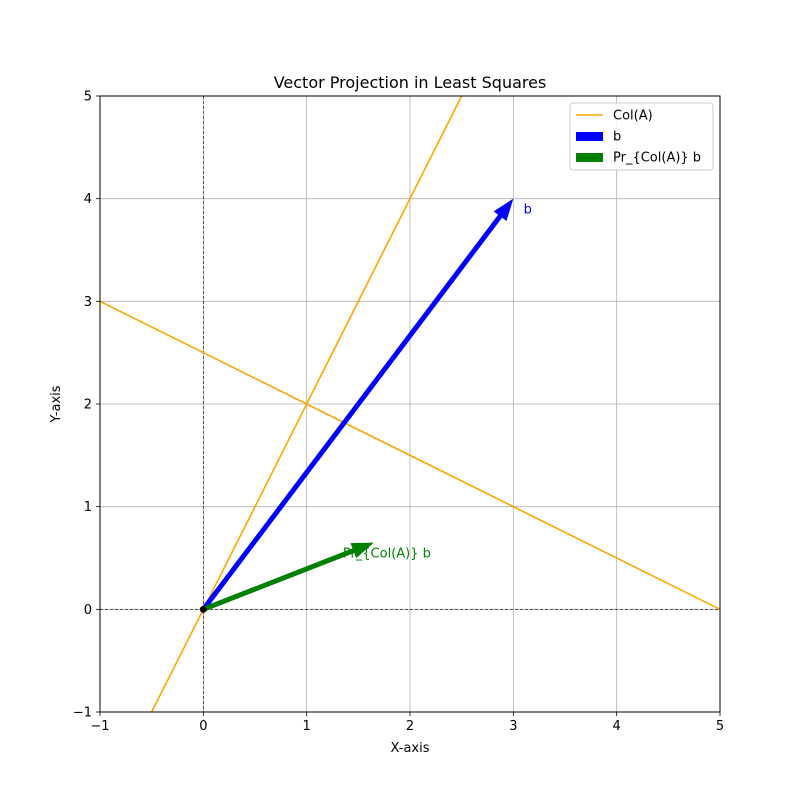 The width and height of the screenshot is (800, 800). I want to click on origin-point, so click(203, 609).